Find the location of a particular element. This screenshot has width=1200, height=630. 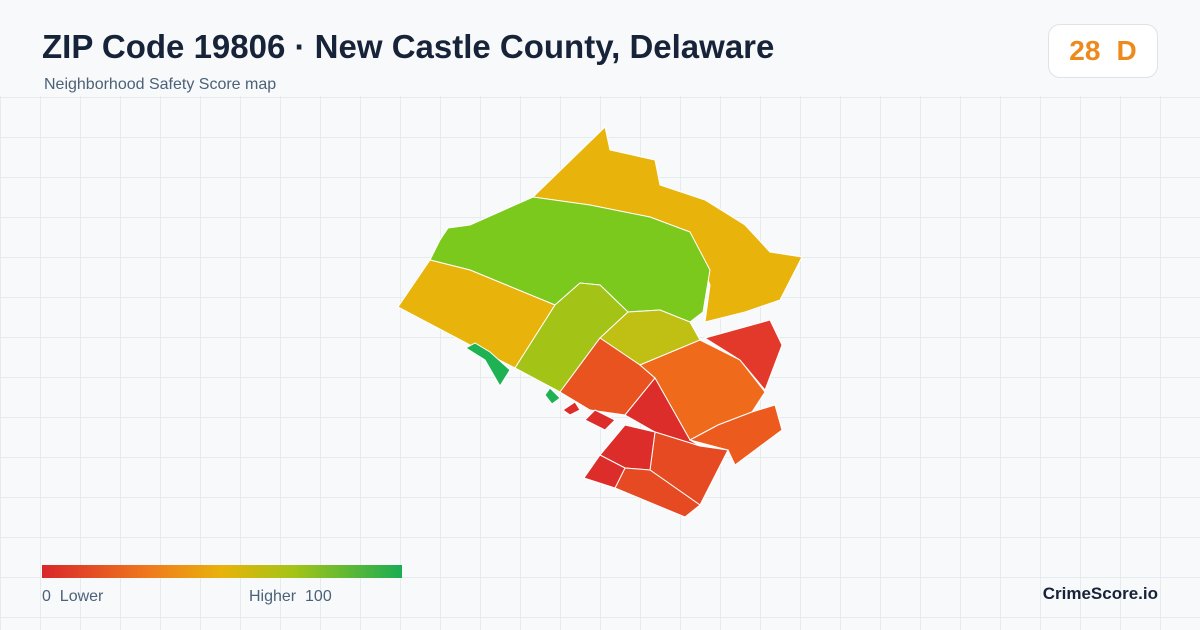

score: 28 is located at coordinates (1085, 50).